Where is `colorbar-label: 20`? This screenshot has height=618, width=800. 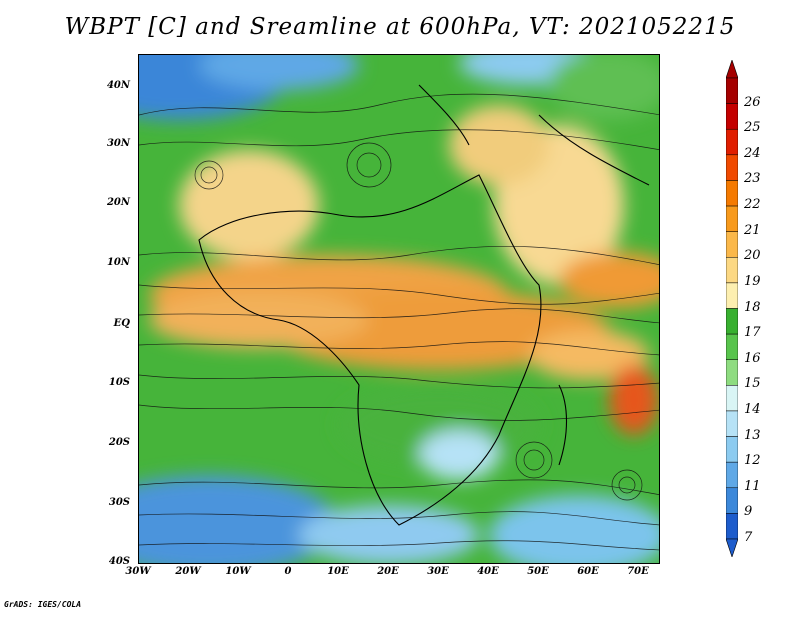
colorbar-label: 20 is located at coordinates (752, 256).